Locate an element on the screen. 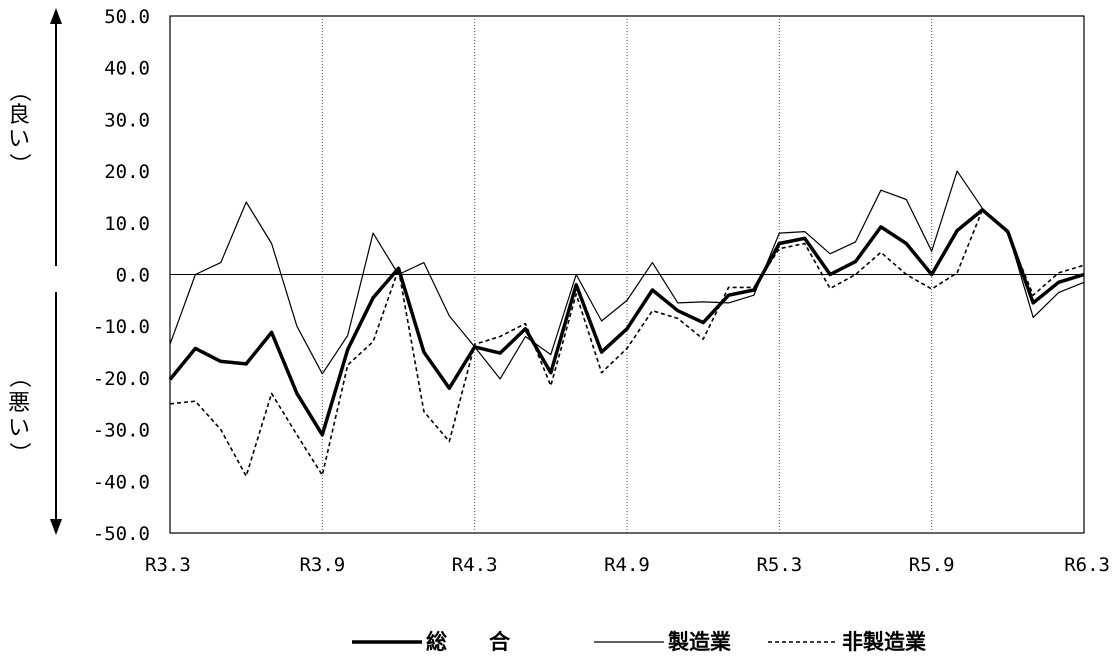 The height and width of the screenshot is (658, 1116). x-tick-labels: R3.3 R3.9 R4.3 R4.9 R5.3 R5.9 R6.3 is located at coordinates (627, 565).